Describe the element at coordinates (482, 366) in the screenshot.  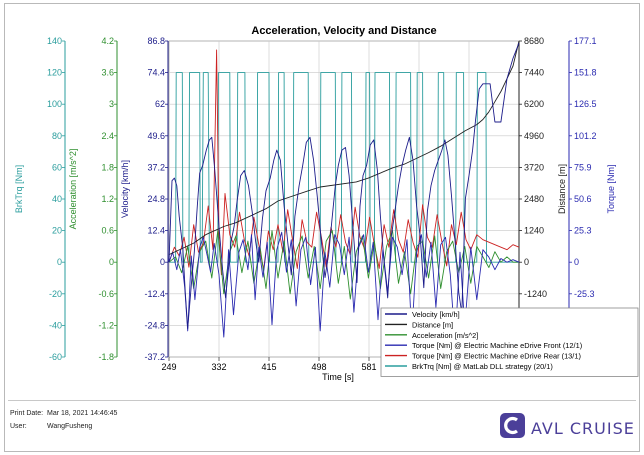
I see `legend-label: BrkTrq [Nm] @ MatLab DLL strategy (20/1)` at that location.